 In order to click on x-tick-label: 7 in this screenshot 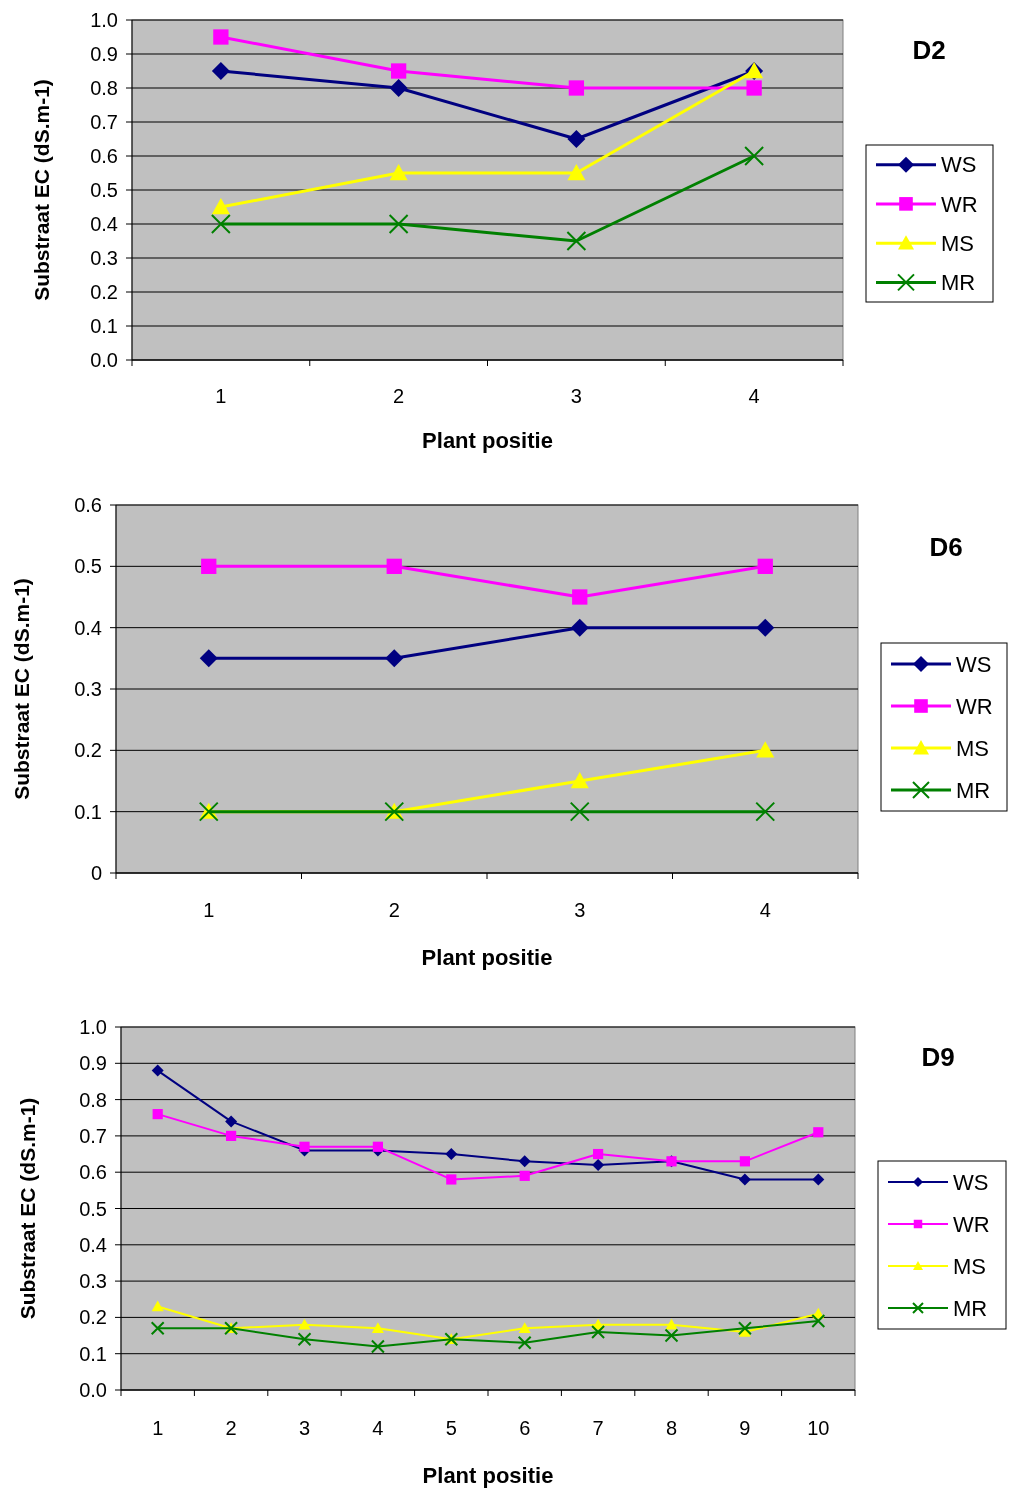, I will do `click(598, 1428)`.